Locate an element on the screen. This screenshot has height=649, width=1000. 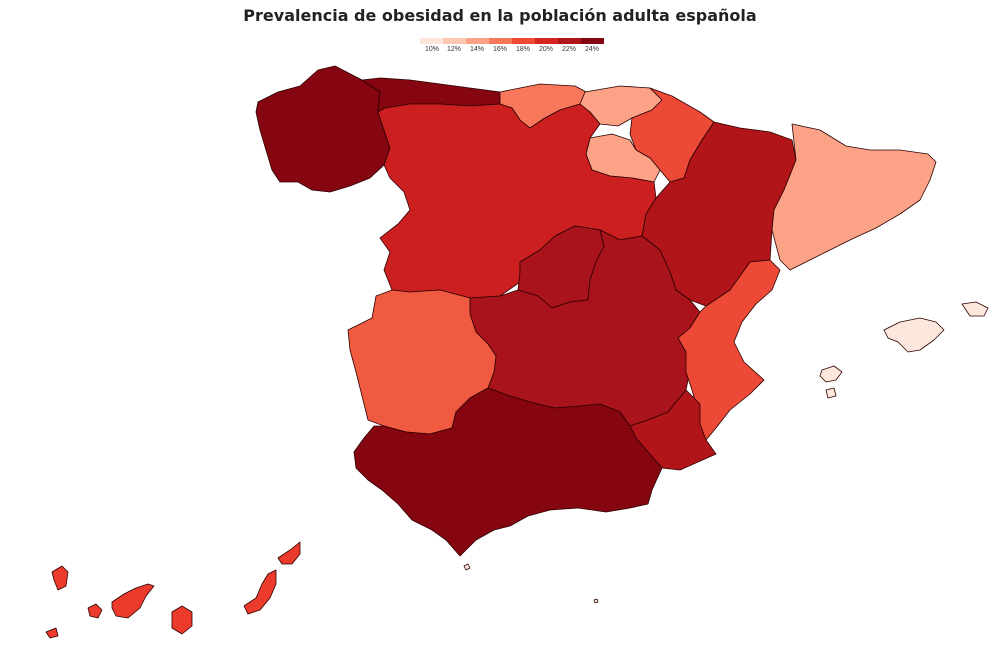
legend-ticks: 10% 12% 14% 16% 18% 20% 22% 24% is located at coordinates (512, 52).